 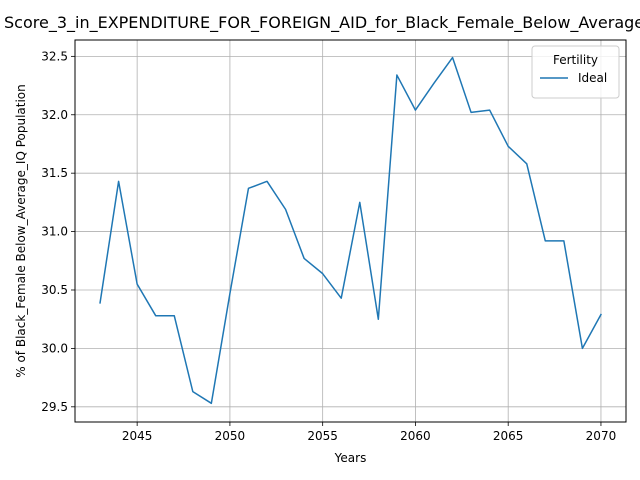 I want to click on legend: Fertility Ideal, so click(x=575, y=72).